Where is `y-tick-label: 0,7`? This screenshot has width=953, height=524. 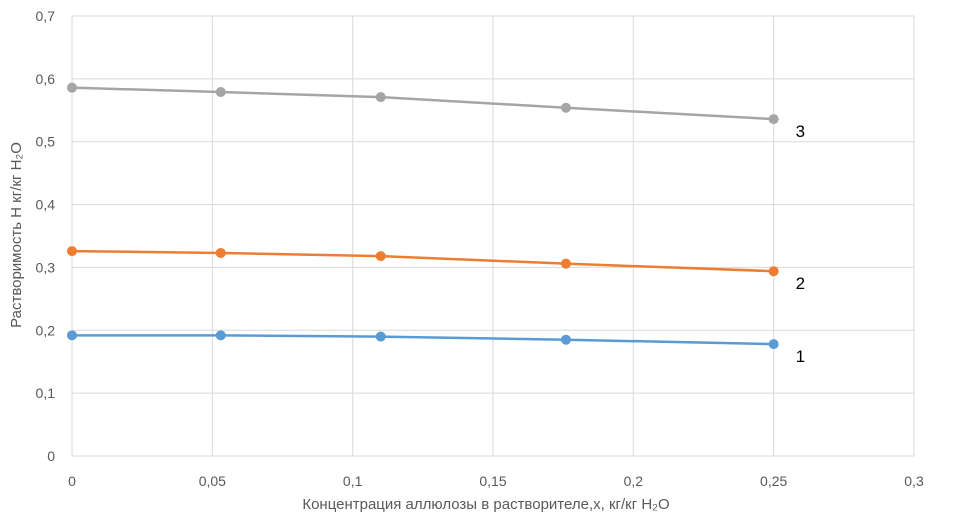 y-tick-label: 0,7 is located at coordinates (46, 16).